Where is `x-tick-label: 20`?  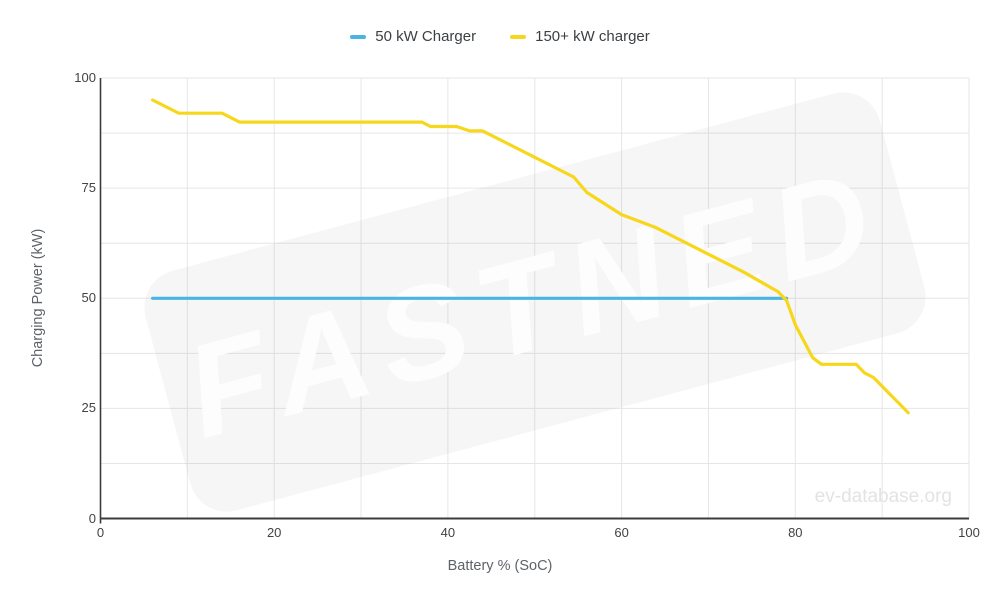
x-tick-label: 20 is located at coordinates (274, 532).